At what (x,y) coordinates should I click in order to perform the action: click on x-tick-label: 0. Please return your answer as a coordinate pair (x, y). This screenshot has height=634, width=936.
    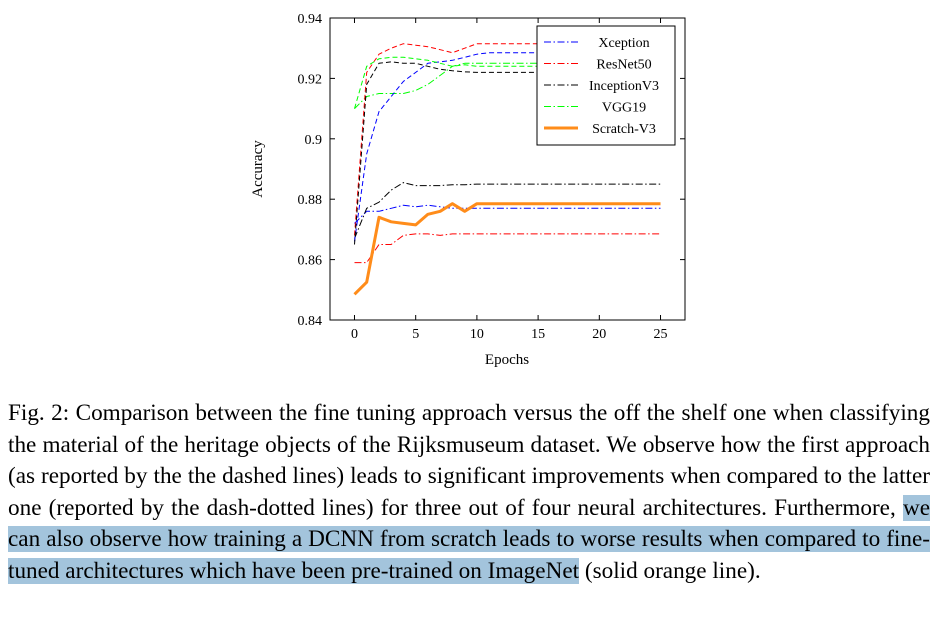
    Looking at the image, I should click on (354, 334).